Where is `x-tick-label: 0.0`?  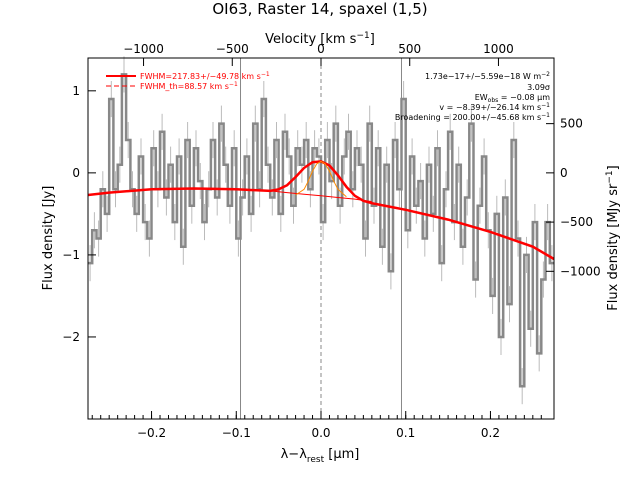
x-tick-label: 0.0 is located at coordinates (320, 433).